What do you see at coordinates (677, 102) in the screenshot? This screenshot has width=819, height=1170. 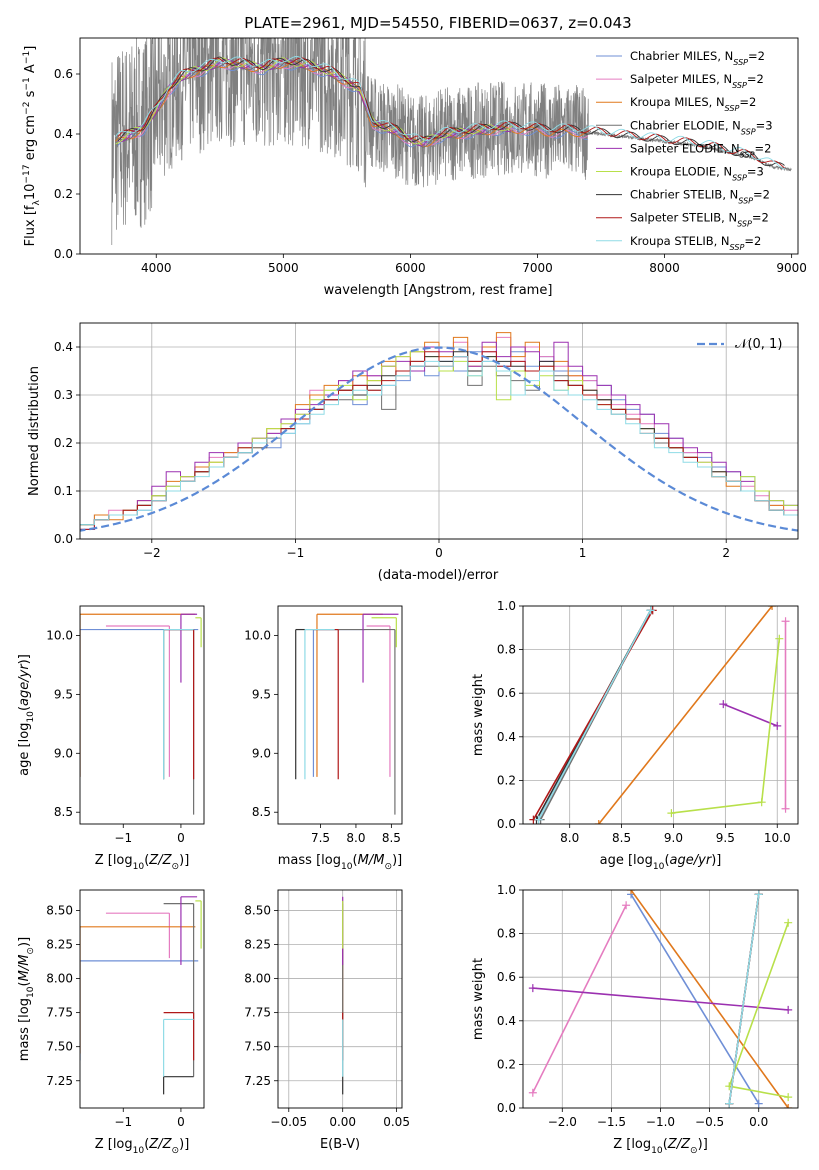 I see `label-segment: Kroupa MILES, N` at bounding box center [677, 102].